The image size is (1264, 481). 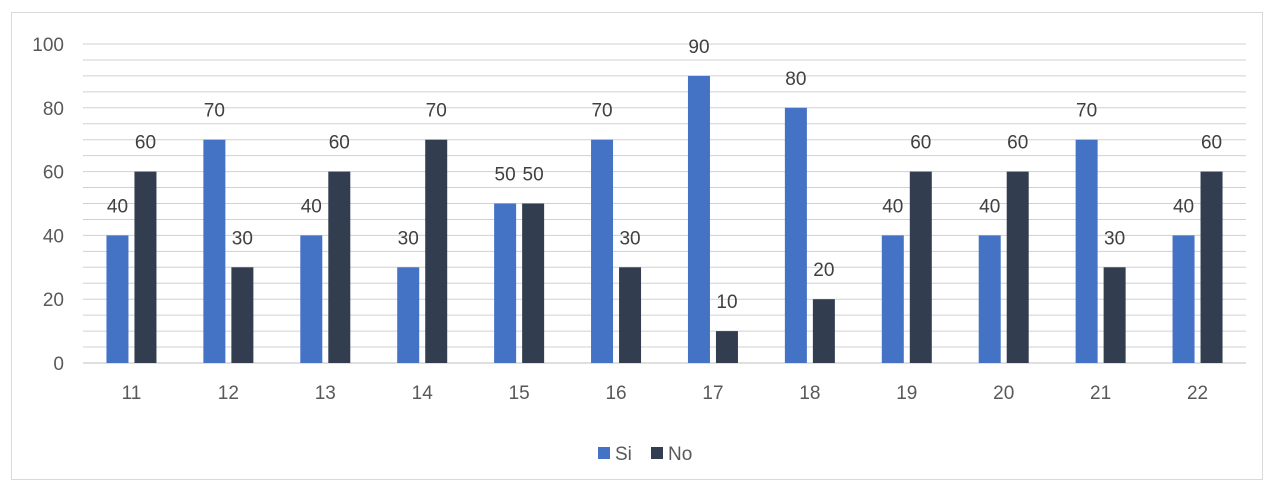 What do you see at coordinates (1003, 393) in the screenshot?
I see `x-tick-label: 20` at bounding box center [1003, 393].